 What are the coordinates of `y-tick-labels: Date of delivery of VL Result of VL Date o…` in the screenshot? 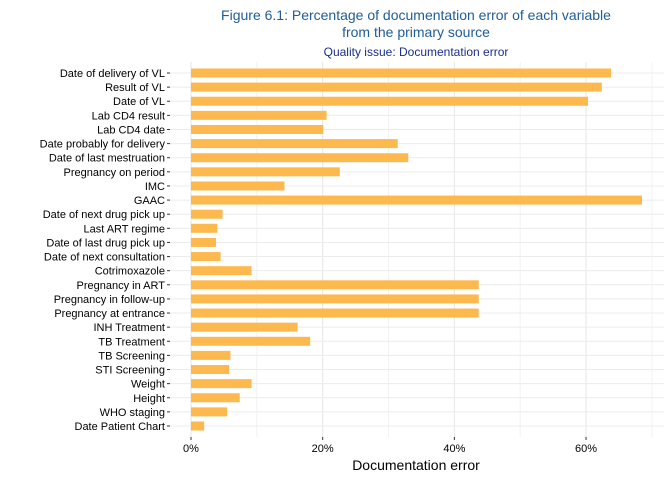 It's located at (105, 250).